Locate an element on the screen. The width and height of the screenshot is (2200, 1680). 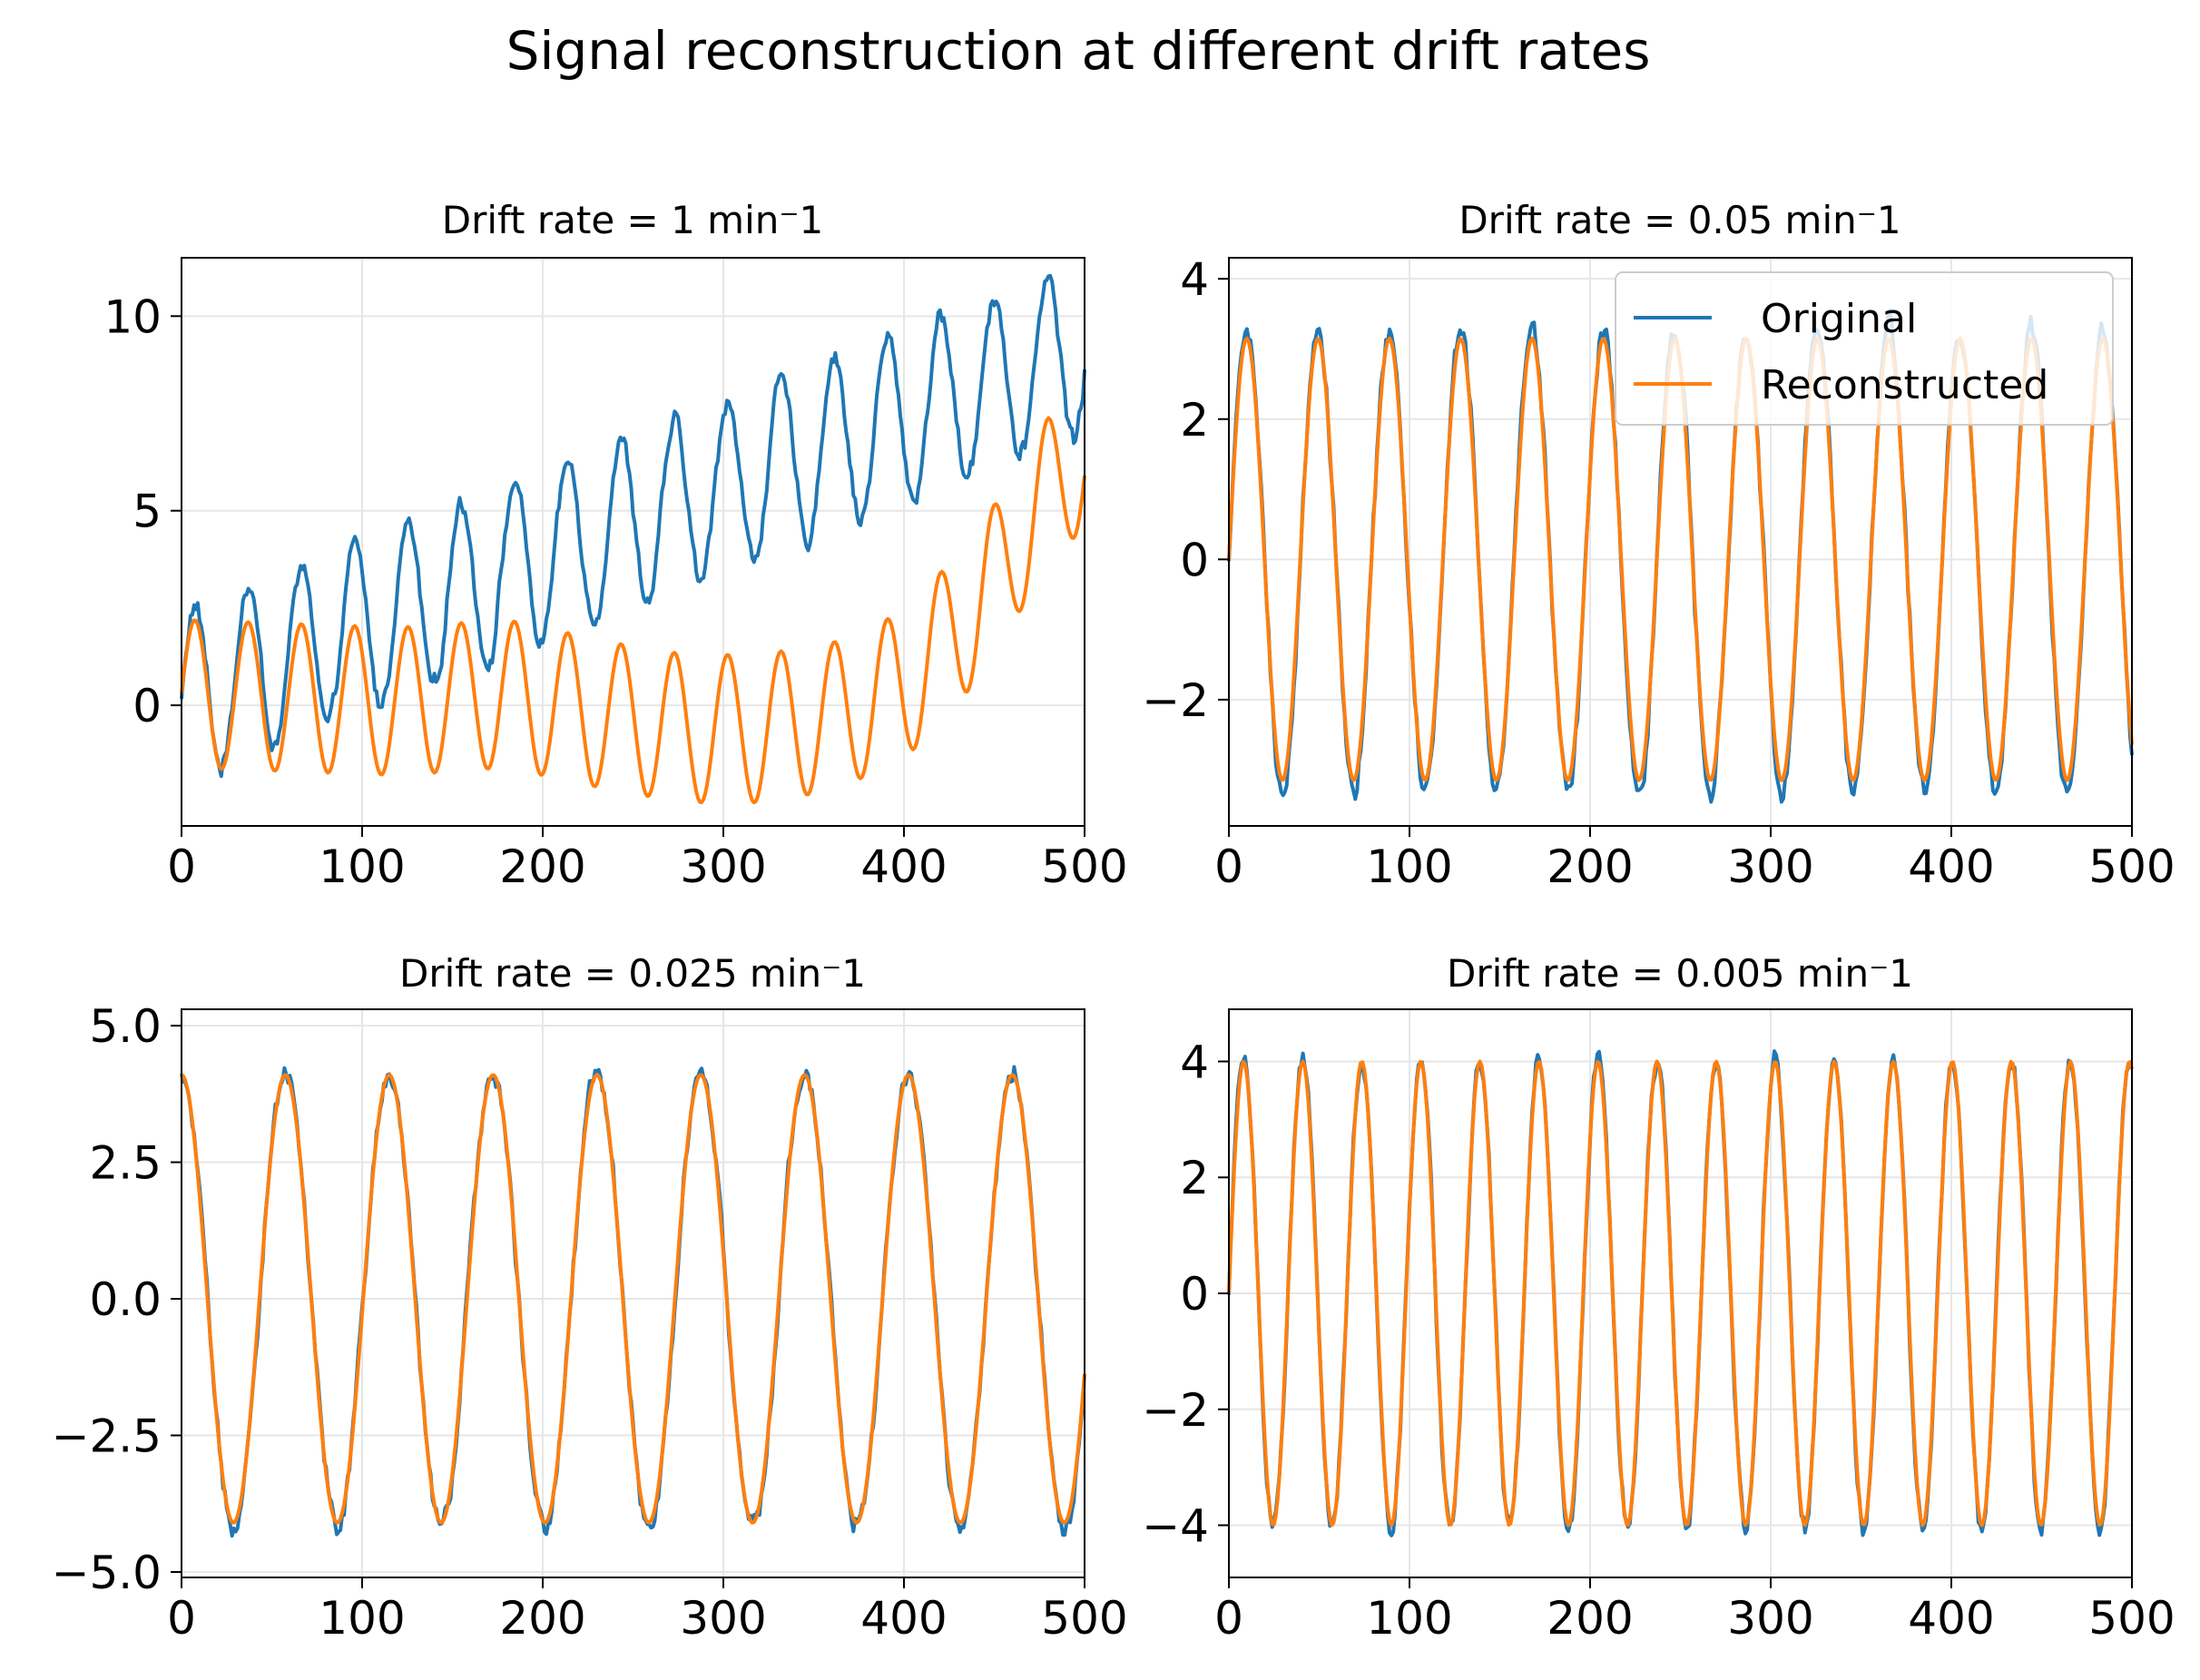
legend: Original Reconstructed is located at coordinates (1865, 348).